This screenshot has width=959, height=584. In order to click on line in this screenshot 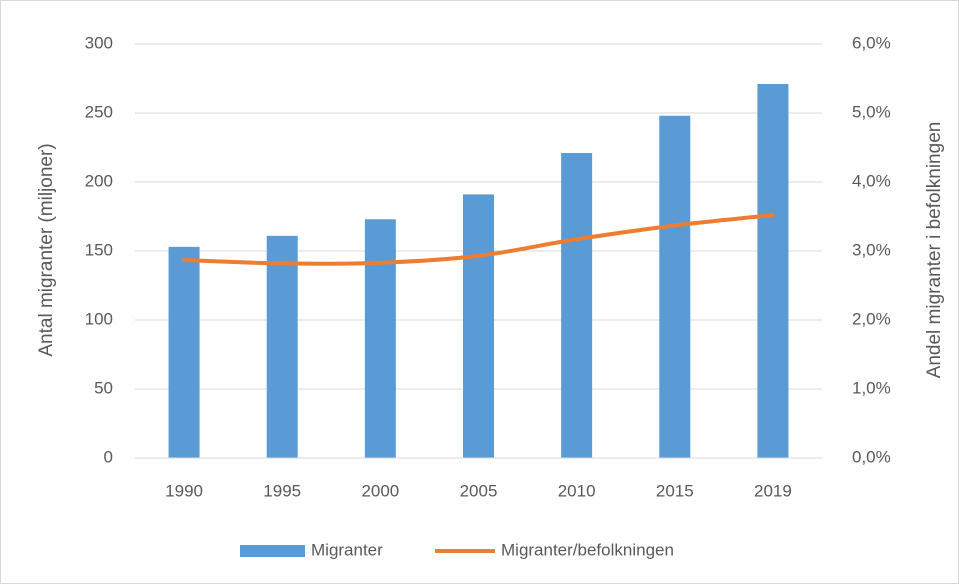, I will do `click(478, 239)`.